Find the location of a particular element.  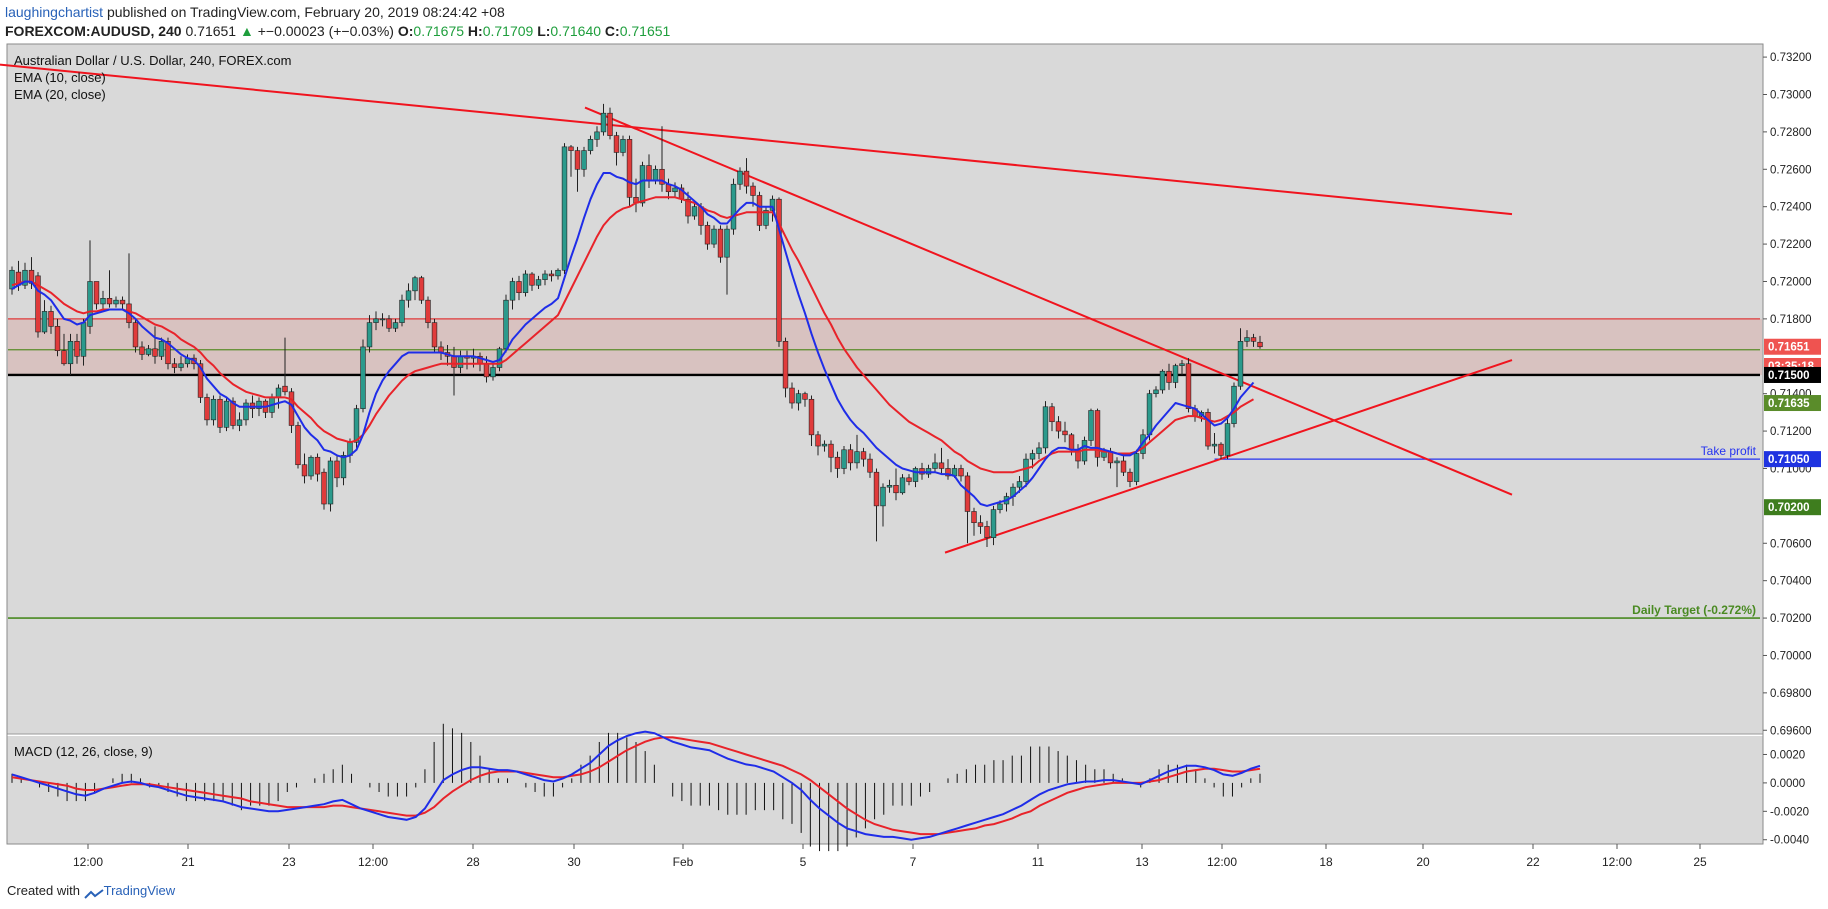

price-tick-label: 0.72200 is located at coordinates (1791, 245).